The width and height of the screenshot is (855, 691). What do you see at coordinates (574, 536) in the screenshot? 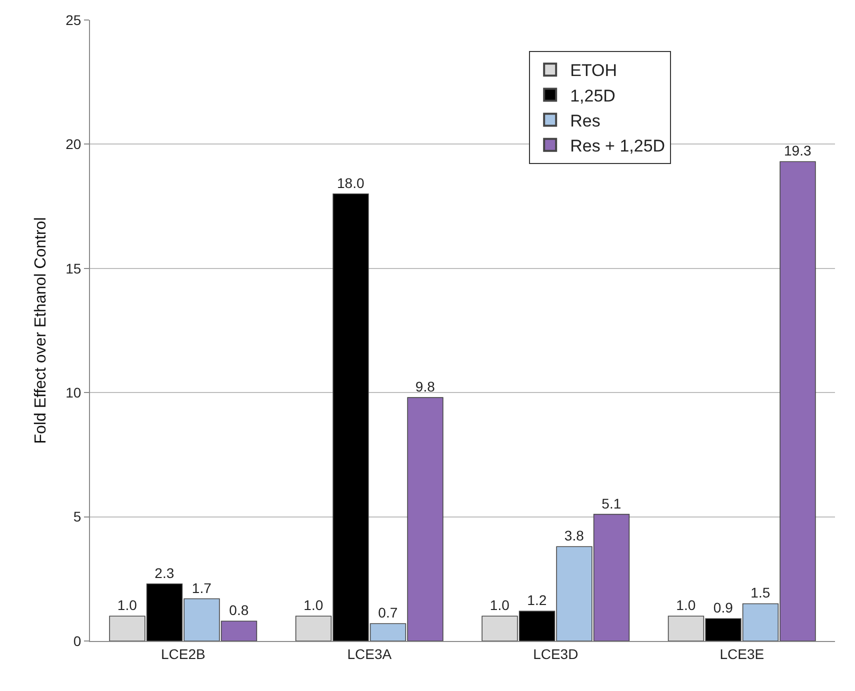
I see `data-label: 3.8` at bounding box center [574, 536].